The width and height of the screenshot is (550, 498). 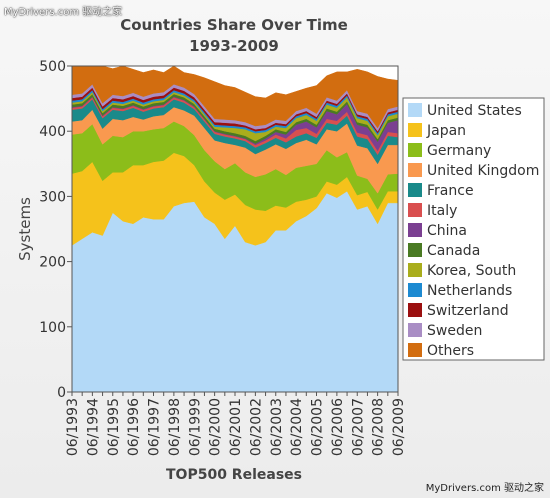 I want to click on x-tick-label: 06/2000, so click(x=216, y=427).